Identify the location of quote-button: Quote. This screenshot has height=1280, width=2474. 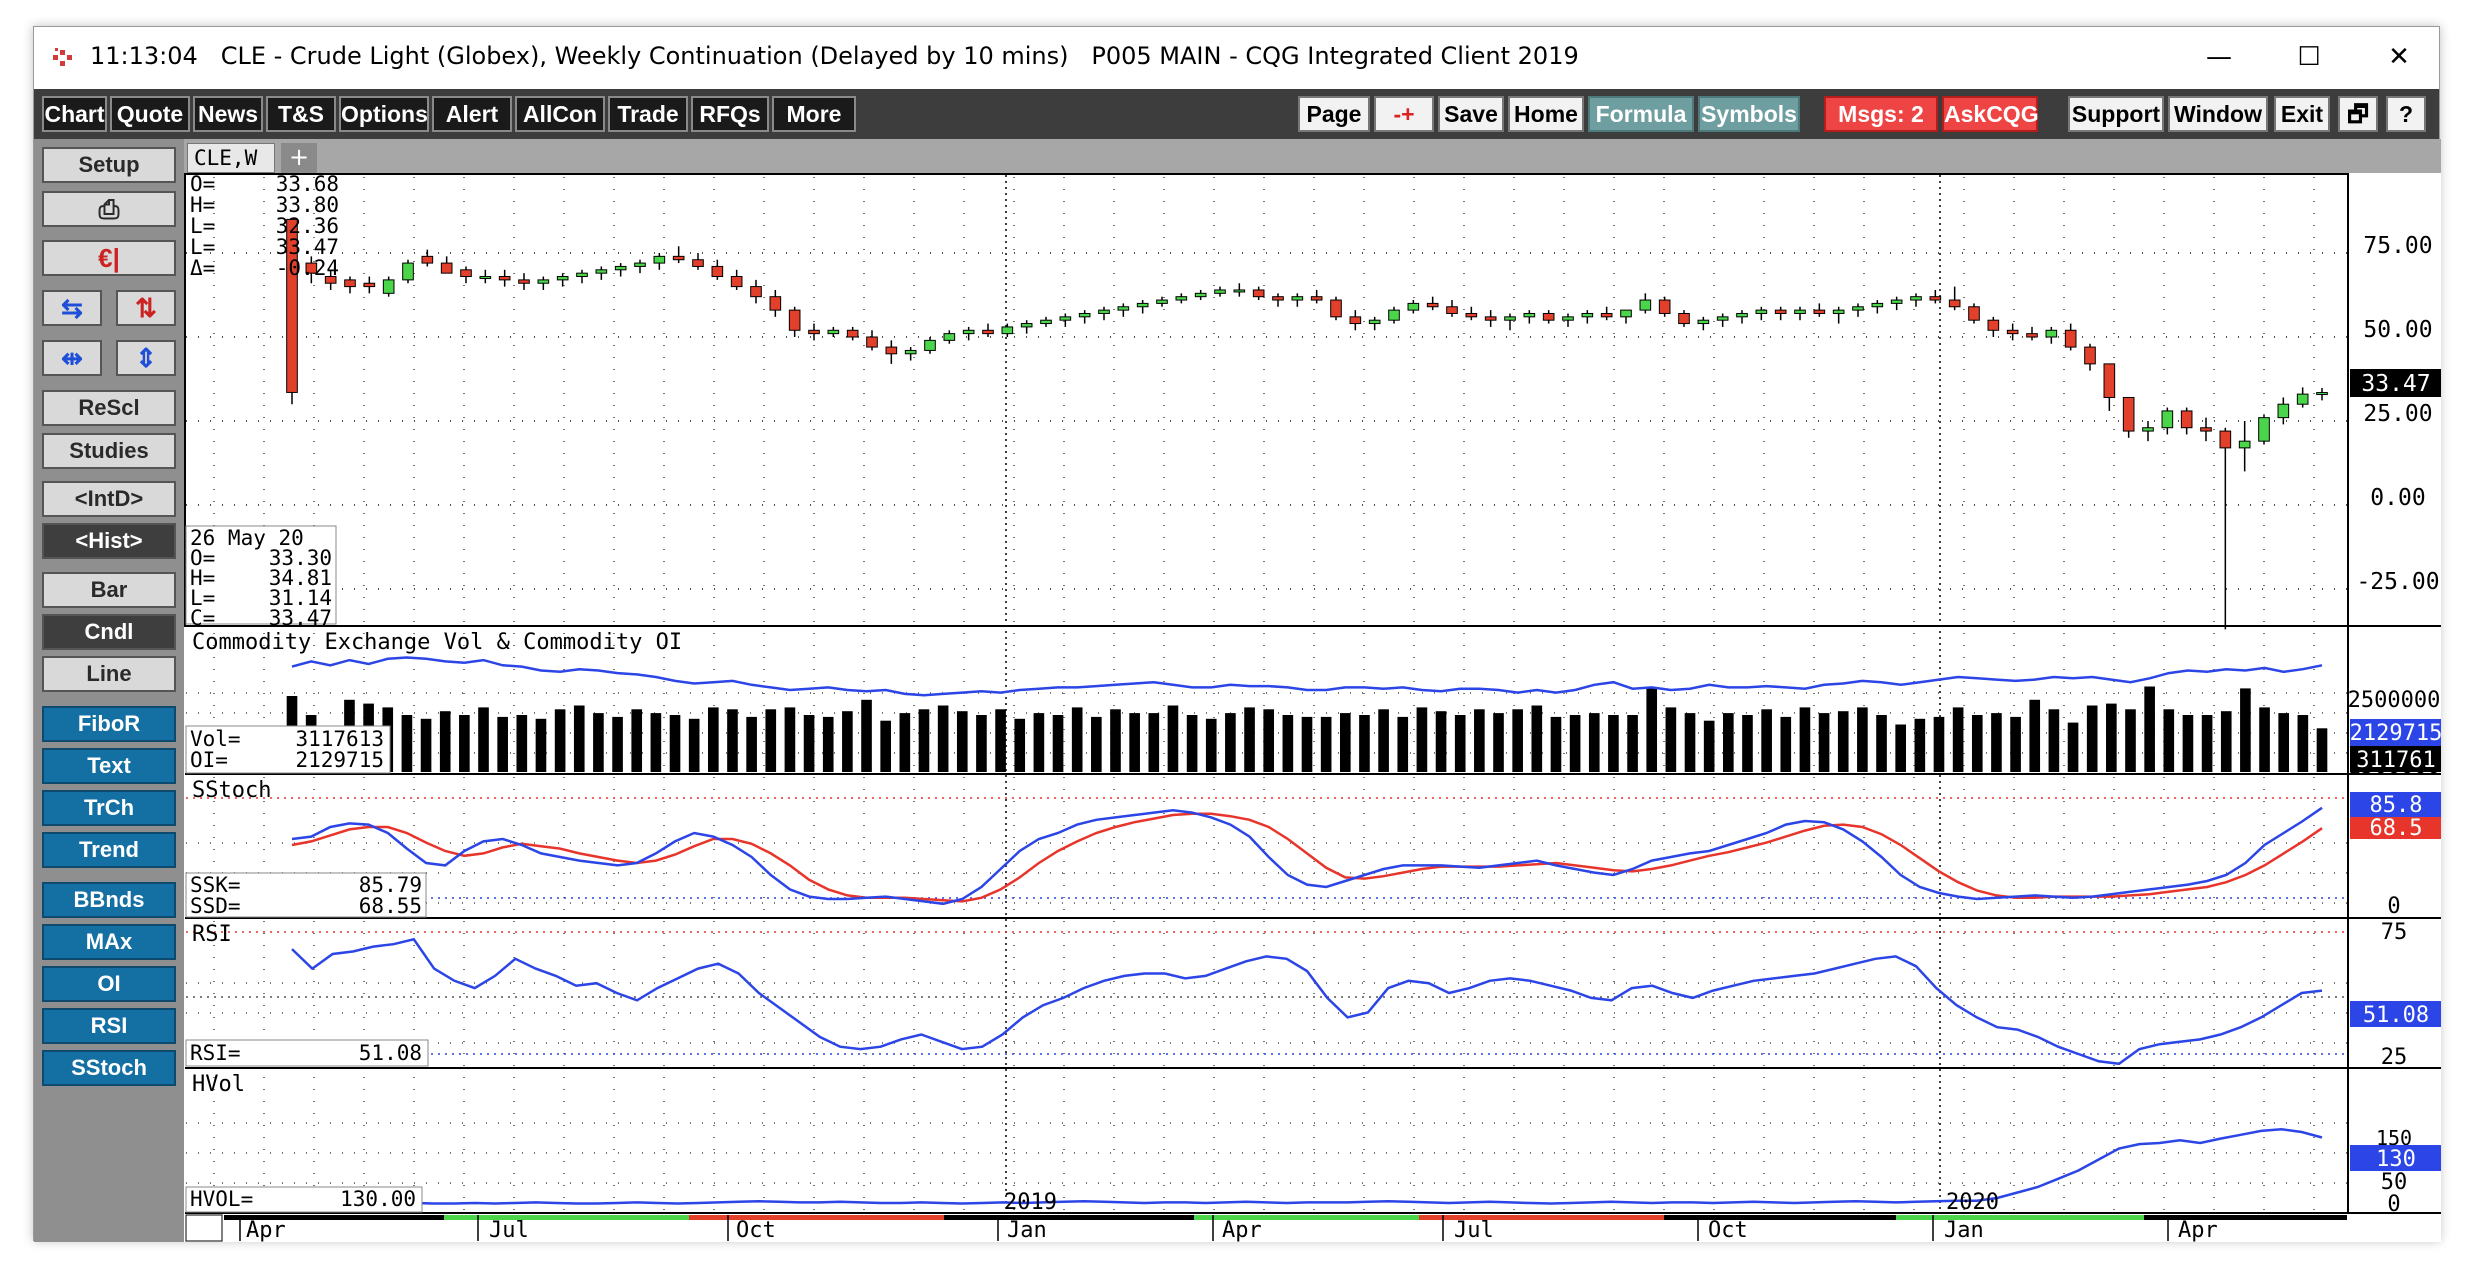
(150, 114).